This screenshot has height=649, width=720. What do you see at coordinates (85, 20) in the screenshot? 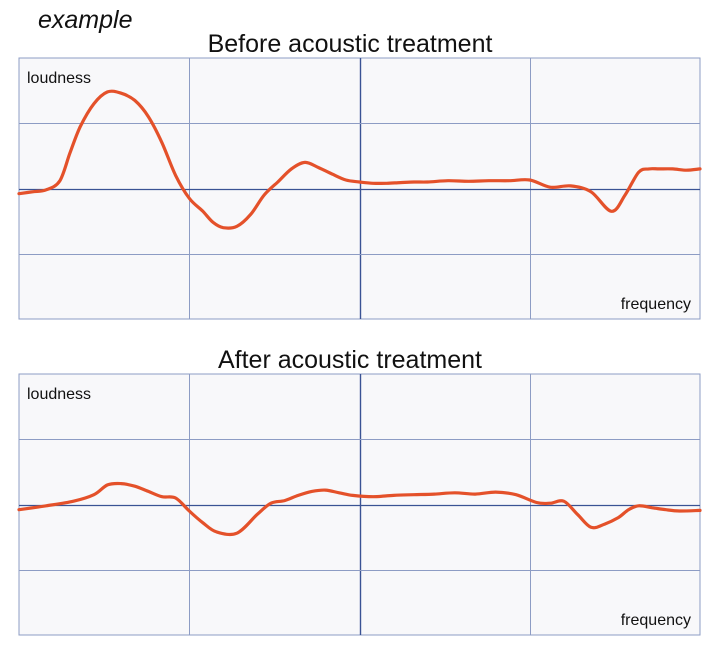
I see `example-label: example` at bounding box center [85, 20].